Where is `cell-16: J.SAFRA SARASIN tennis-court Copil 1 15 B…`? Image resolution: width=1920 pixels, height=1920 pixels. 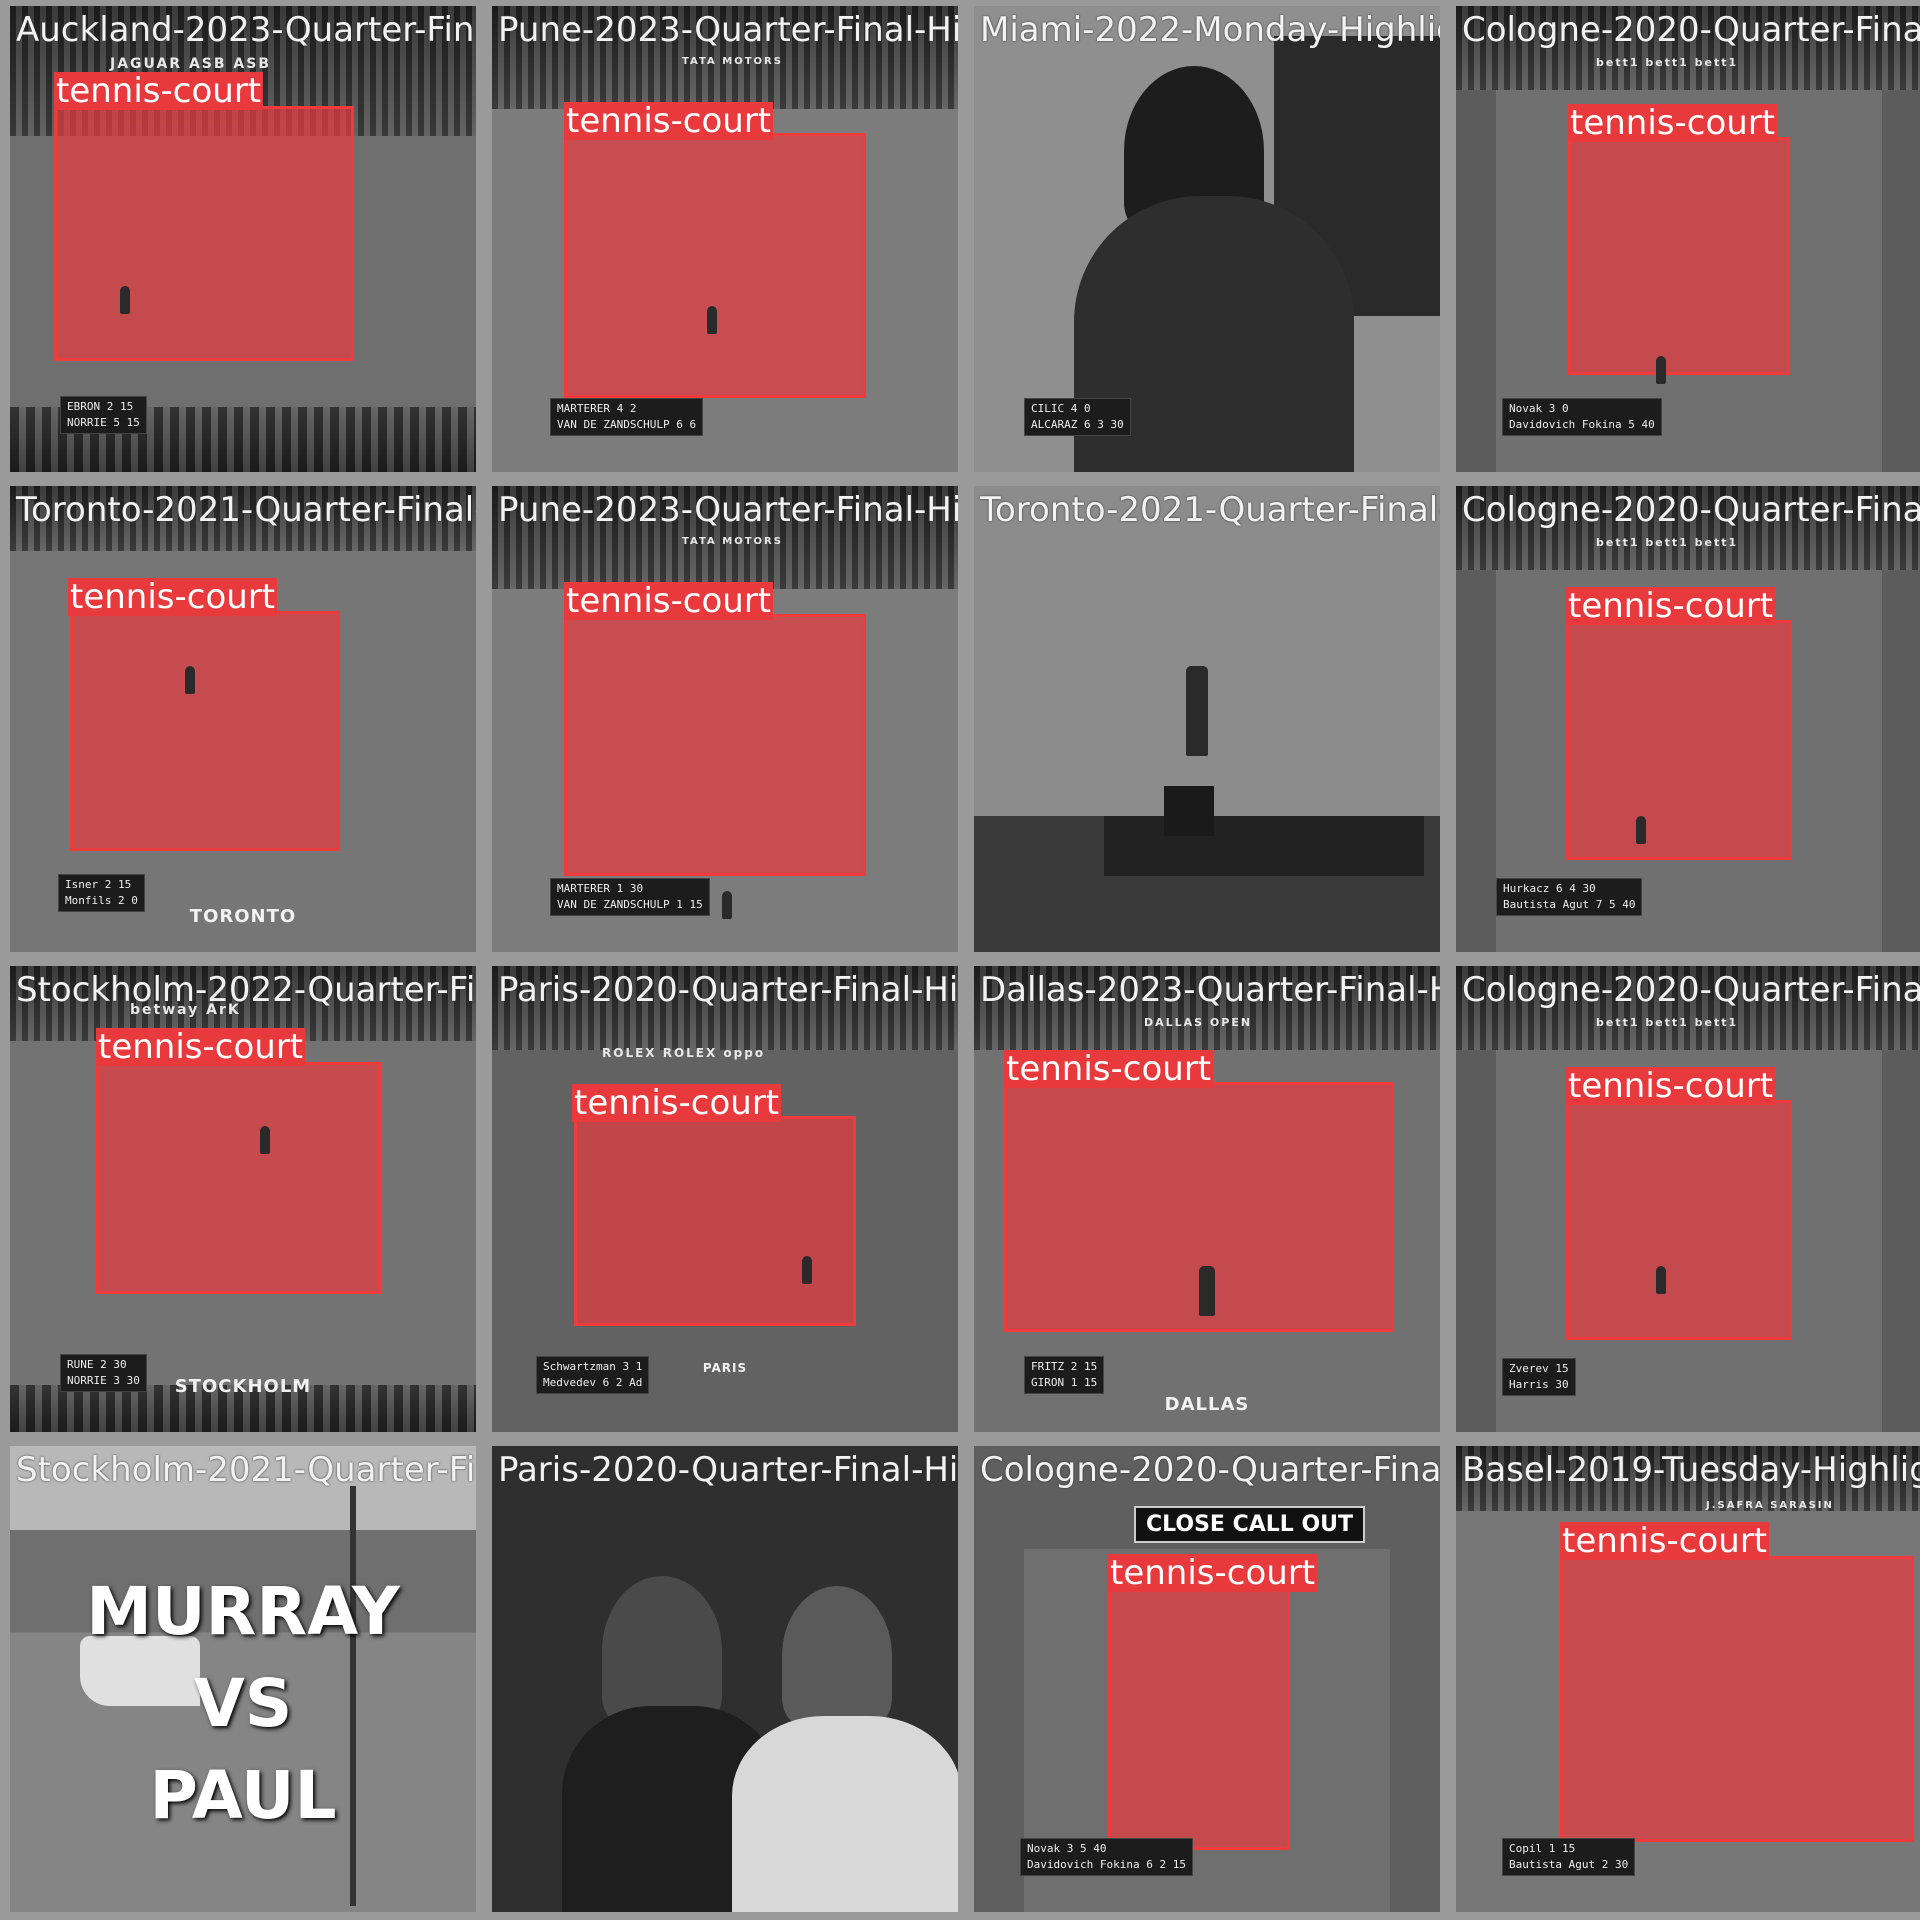
cell-16: J.SAFRA SARASIN tennis-court Copil 1 15 B… is located at coordinates (1688, 1679).